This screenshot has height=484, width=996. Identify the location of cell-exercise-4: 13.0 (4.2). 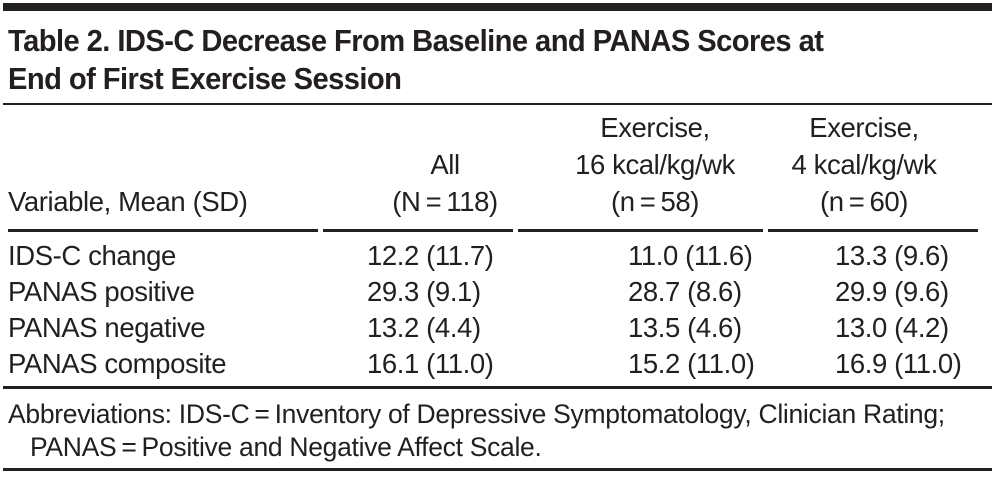
(892, 327).